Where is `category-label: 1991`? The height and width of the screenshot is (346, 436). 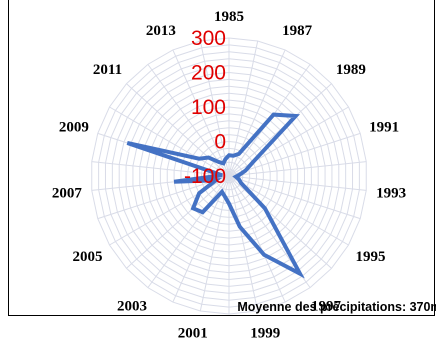 category-label: 1991 is located at coordinates (384, 128).